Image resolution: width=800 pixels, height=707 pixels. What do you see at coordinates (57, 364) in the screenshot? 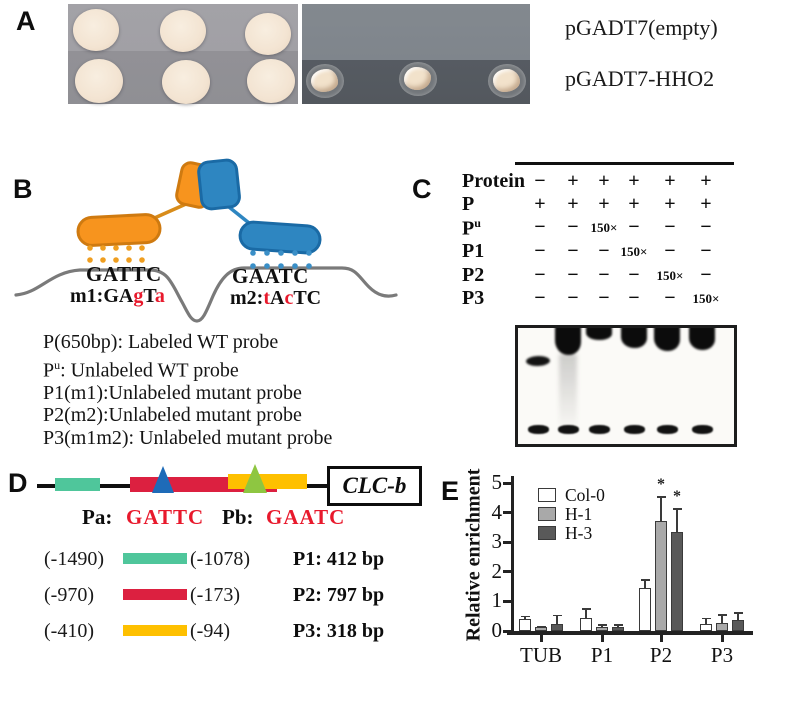
I see `text-segment: u` at bounding box center [57, 364].